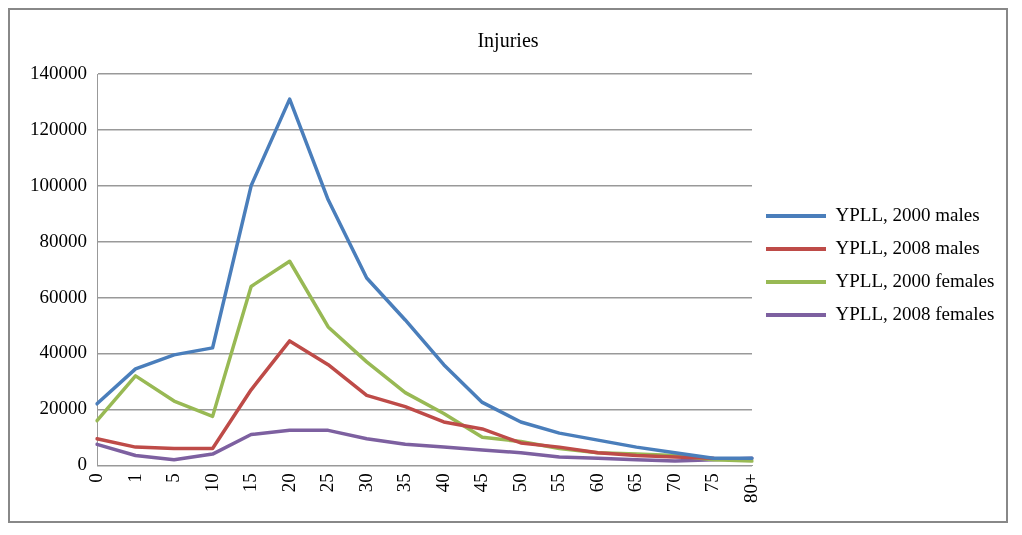  What do you see at coordinates (58, 128) in the screenshot?
I see `y-tick-label: 120000` at bounding box center [58, 128].